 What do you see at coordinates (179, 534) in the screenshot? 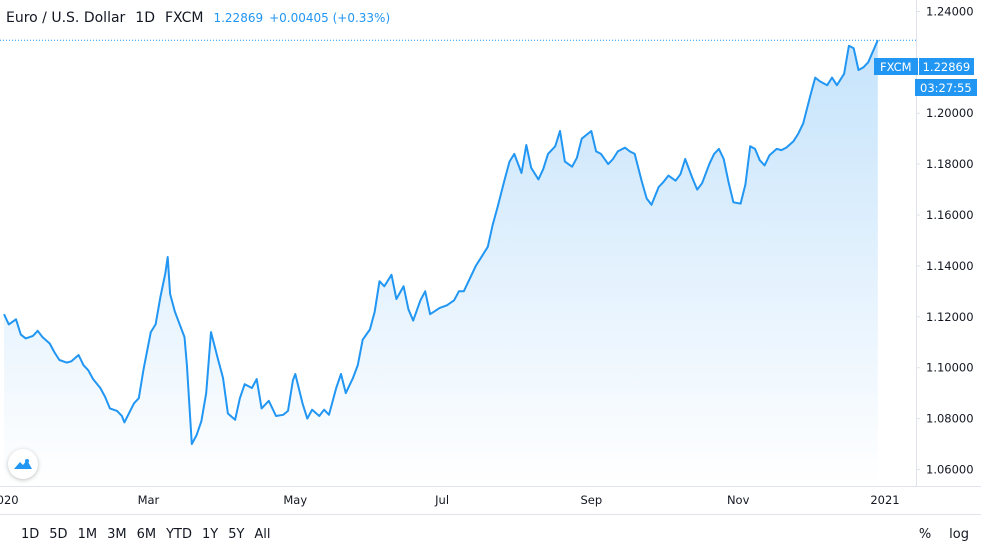
I see `range-button-ytd: YTD` at bounding box center [179, 534].